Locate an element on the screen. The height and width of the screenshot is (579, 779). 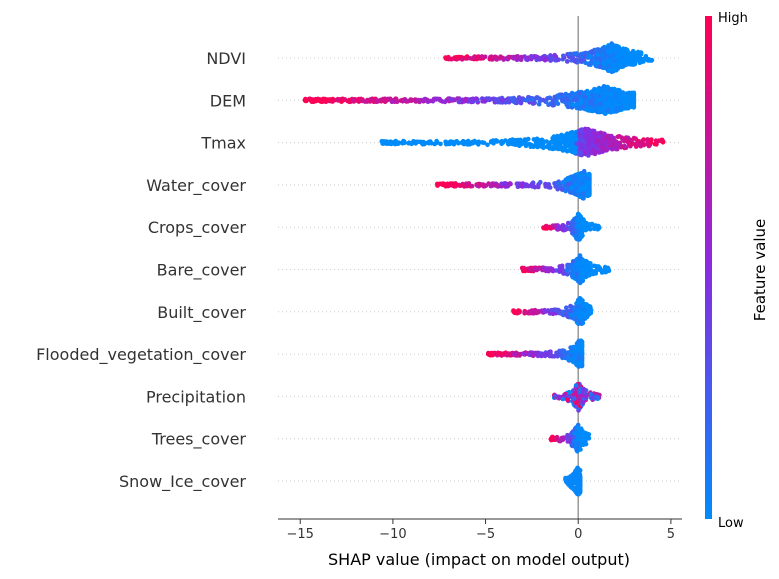
x-tick-label: −10 is located at coordinates (392, 534).